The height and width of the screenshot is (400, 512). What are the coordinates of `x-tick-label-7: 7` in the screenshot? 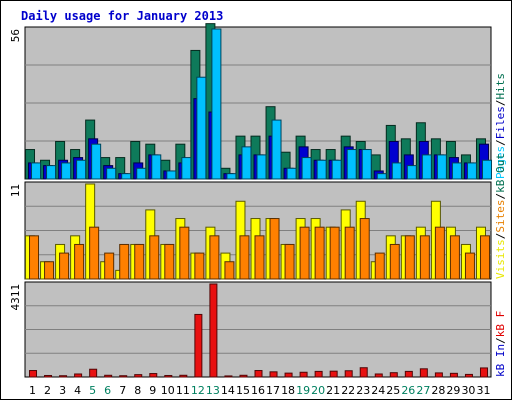 It's located at (122, 390).